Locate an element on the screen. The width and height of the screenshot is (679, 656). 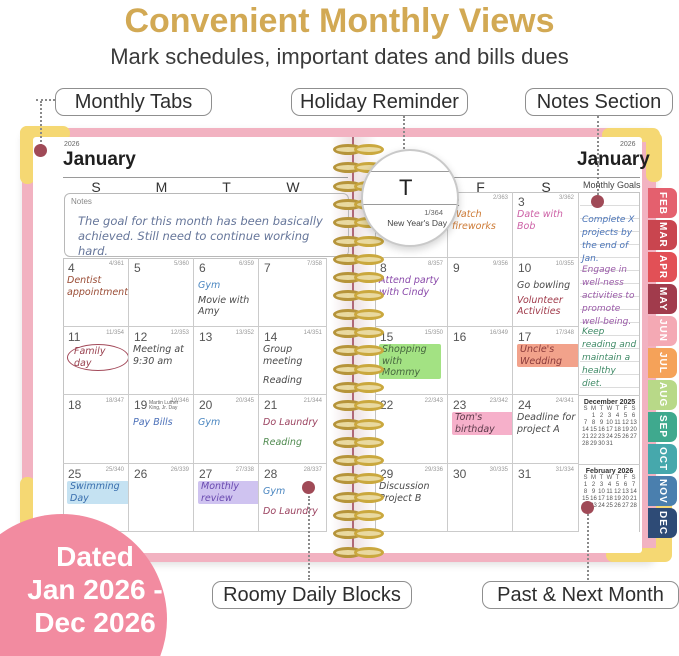
day-of-year: 15/350 is located at coordinates (433, 333).